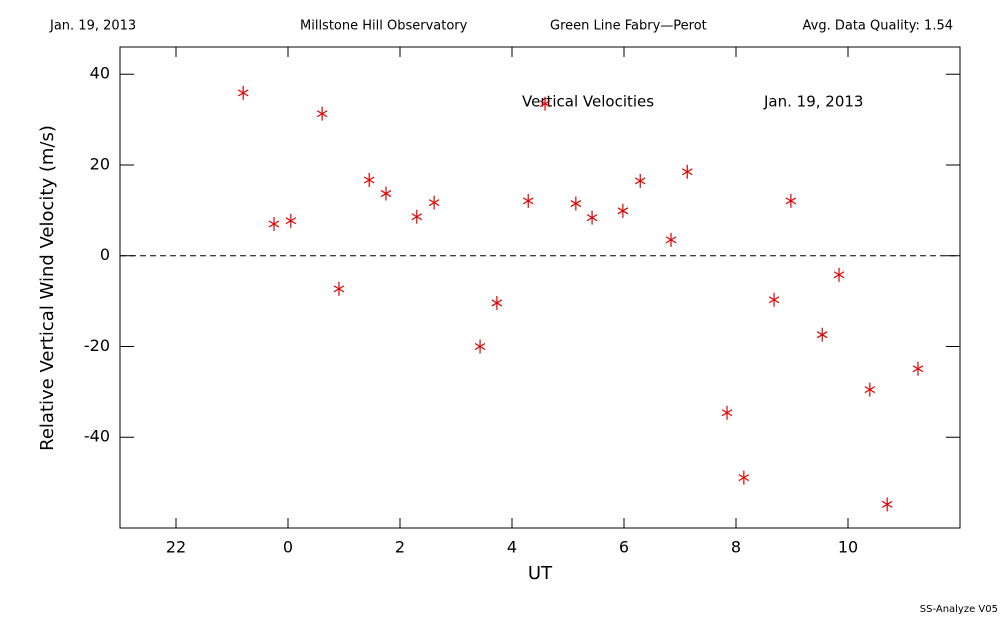 This screenshot has width=1000, height=625. Describe the element at coordinates (813, 102) in the screenshot. I see `annotation: Jan. 19, 2013` at that location.